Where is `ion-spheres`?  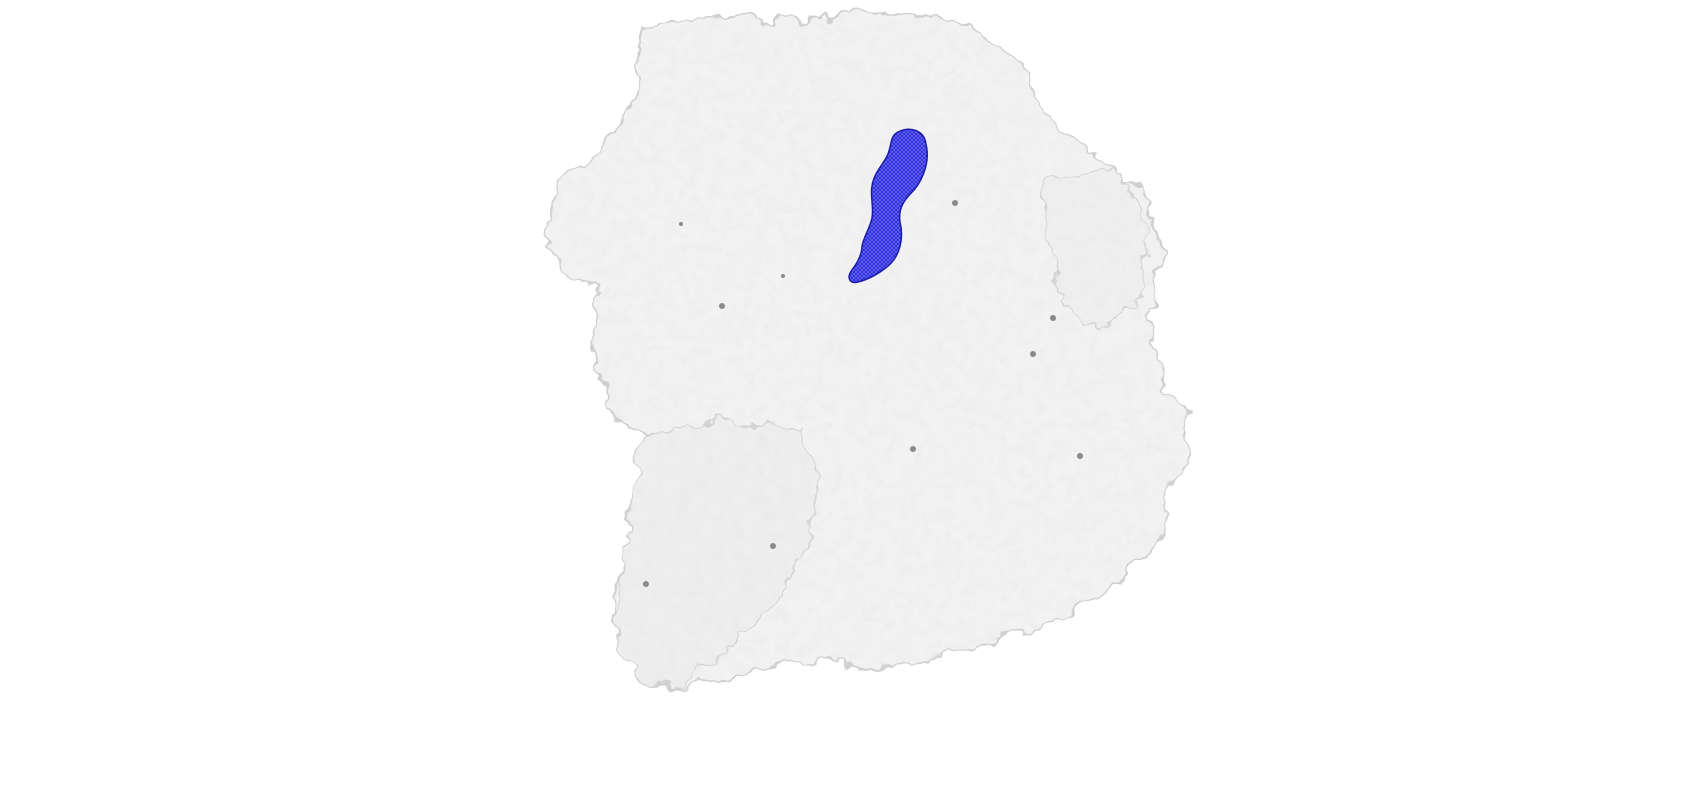
ion-spheres is located at coordinates (863, 393).